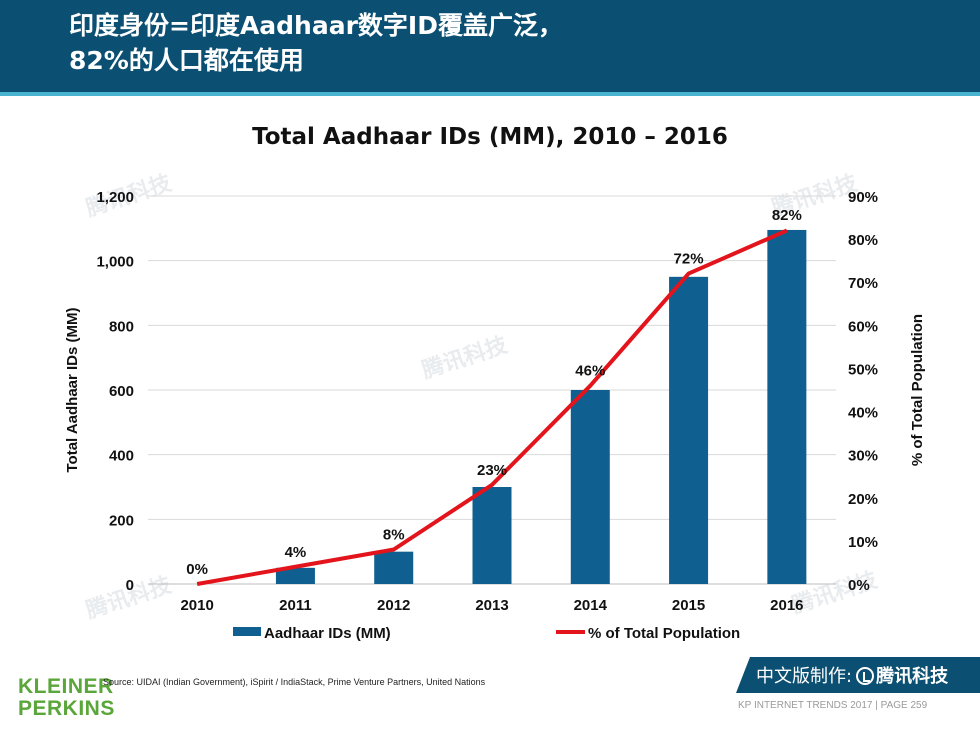 The width and height of the screenshot is (980, 735). What do you see at coordinates (72, 389) in the screenshot?
I see `y-axis-title: Total Aadhaar IDs (MM)` at bounding box center [72, 389].